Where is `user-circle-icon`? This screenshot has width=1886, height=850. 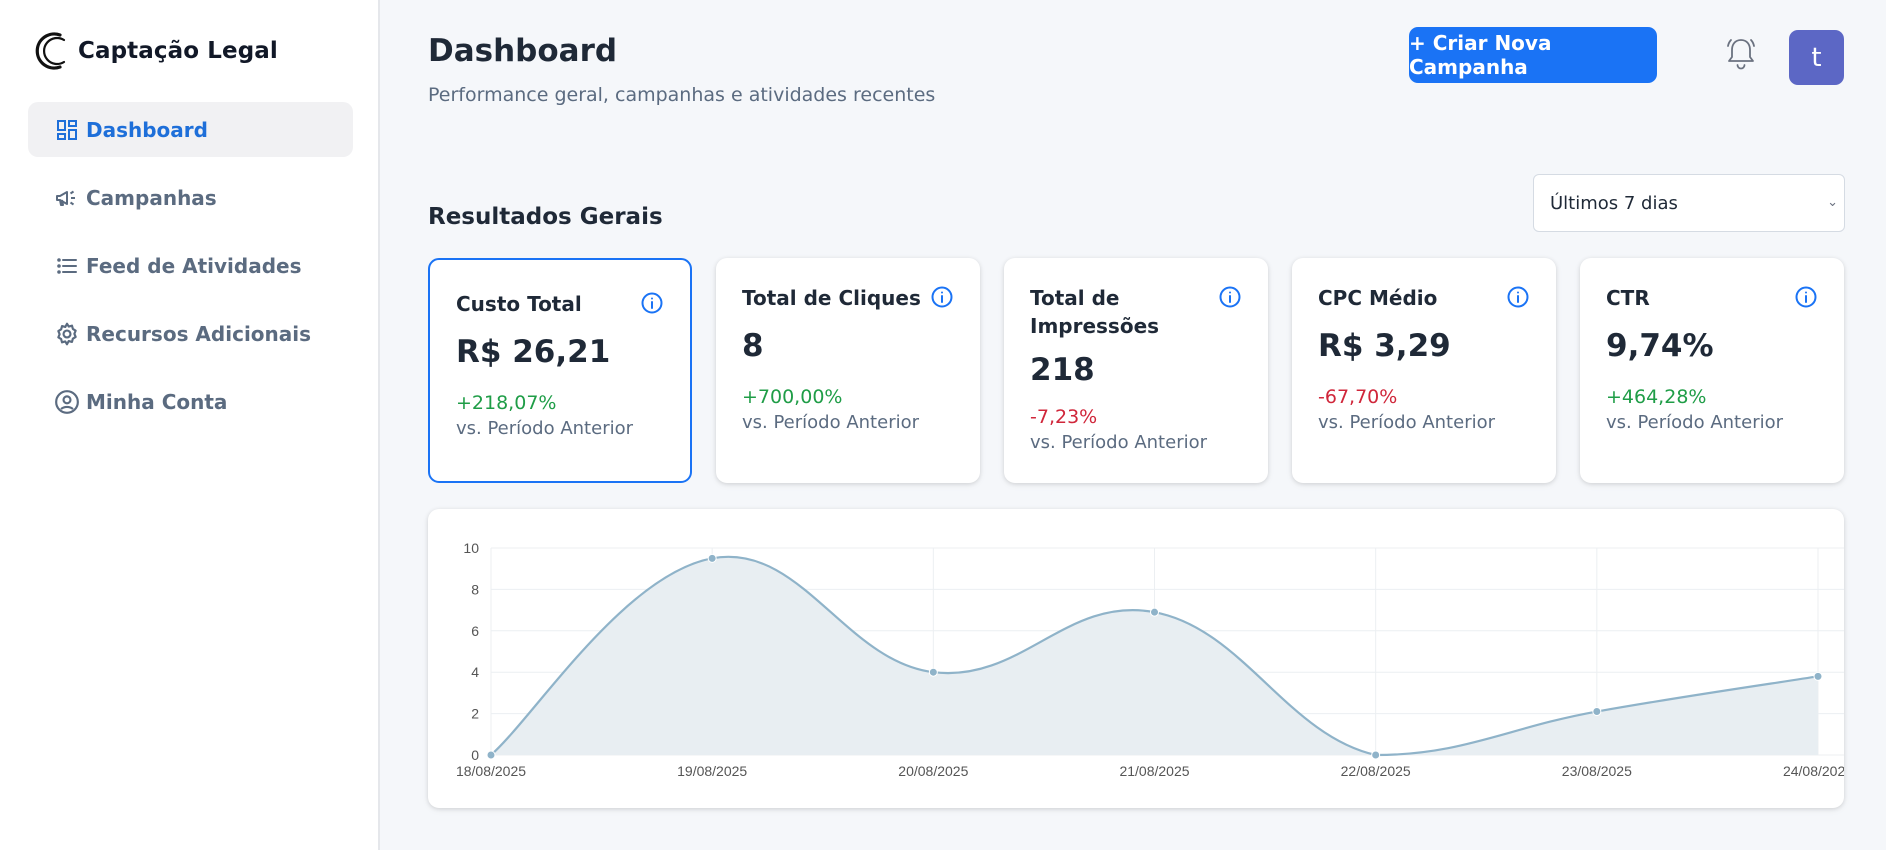 user-circle-icon is located at coordinates (67, 402).